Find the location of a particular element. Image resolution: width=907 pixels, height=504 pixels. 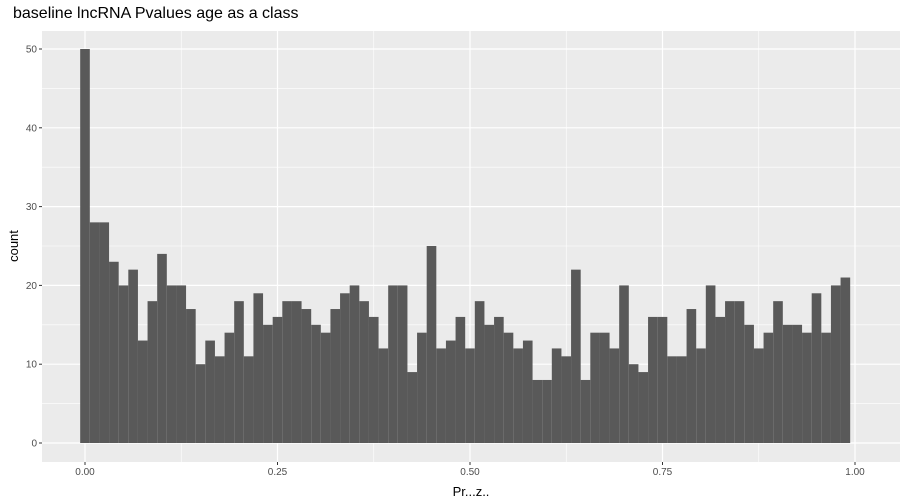

y-tick-label: 50 is located at coordinates (32, 50).